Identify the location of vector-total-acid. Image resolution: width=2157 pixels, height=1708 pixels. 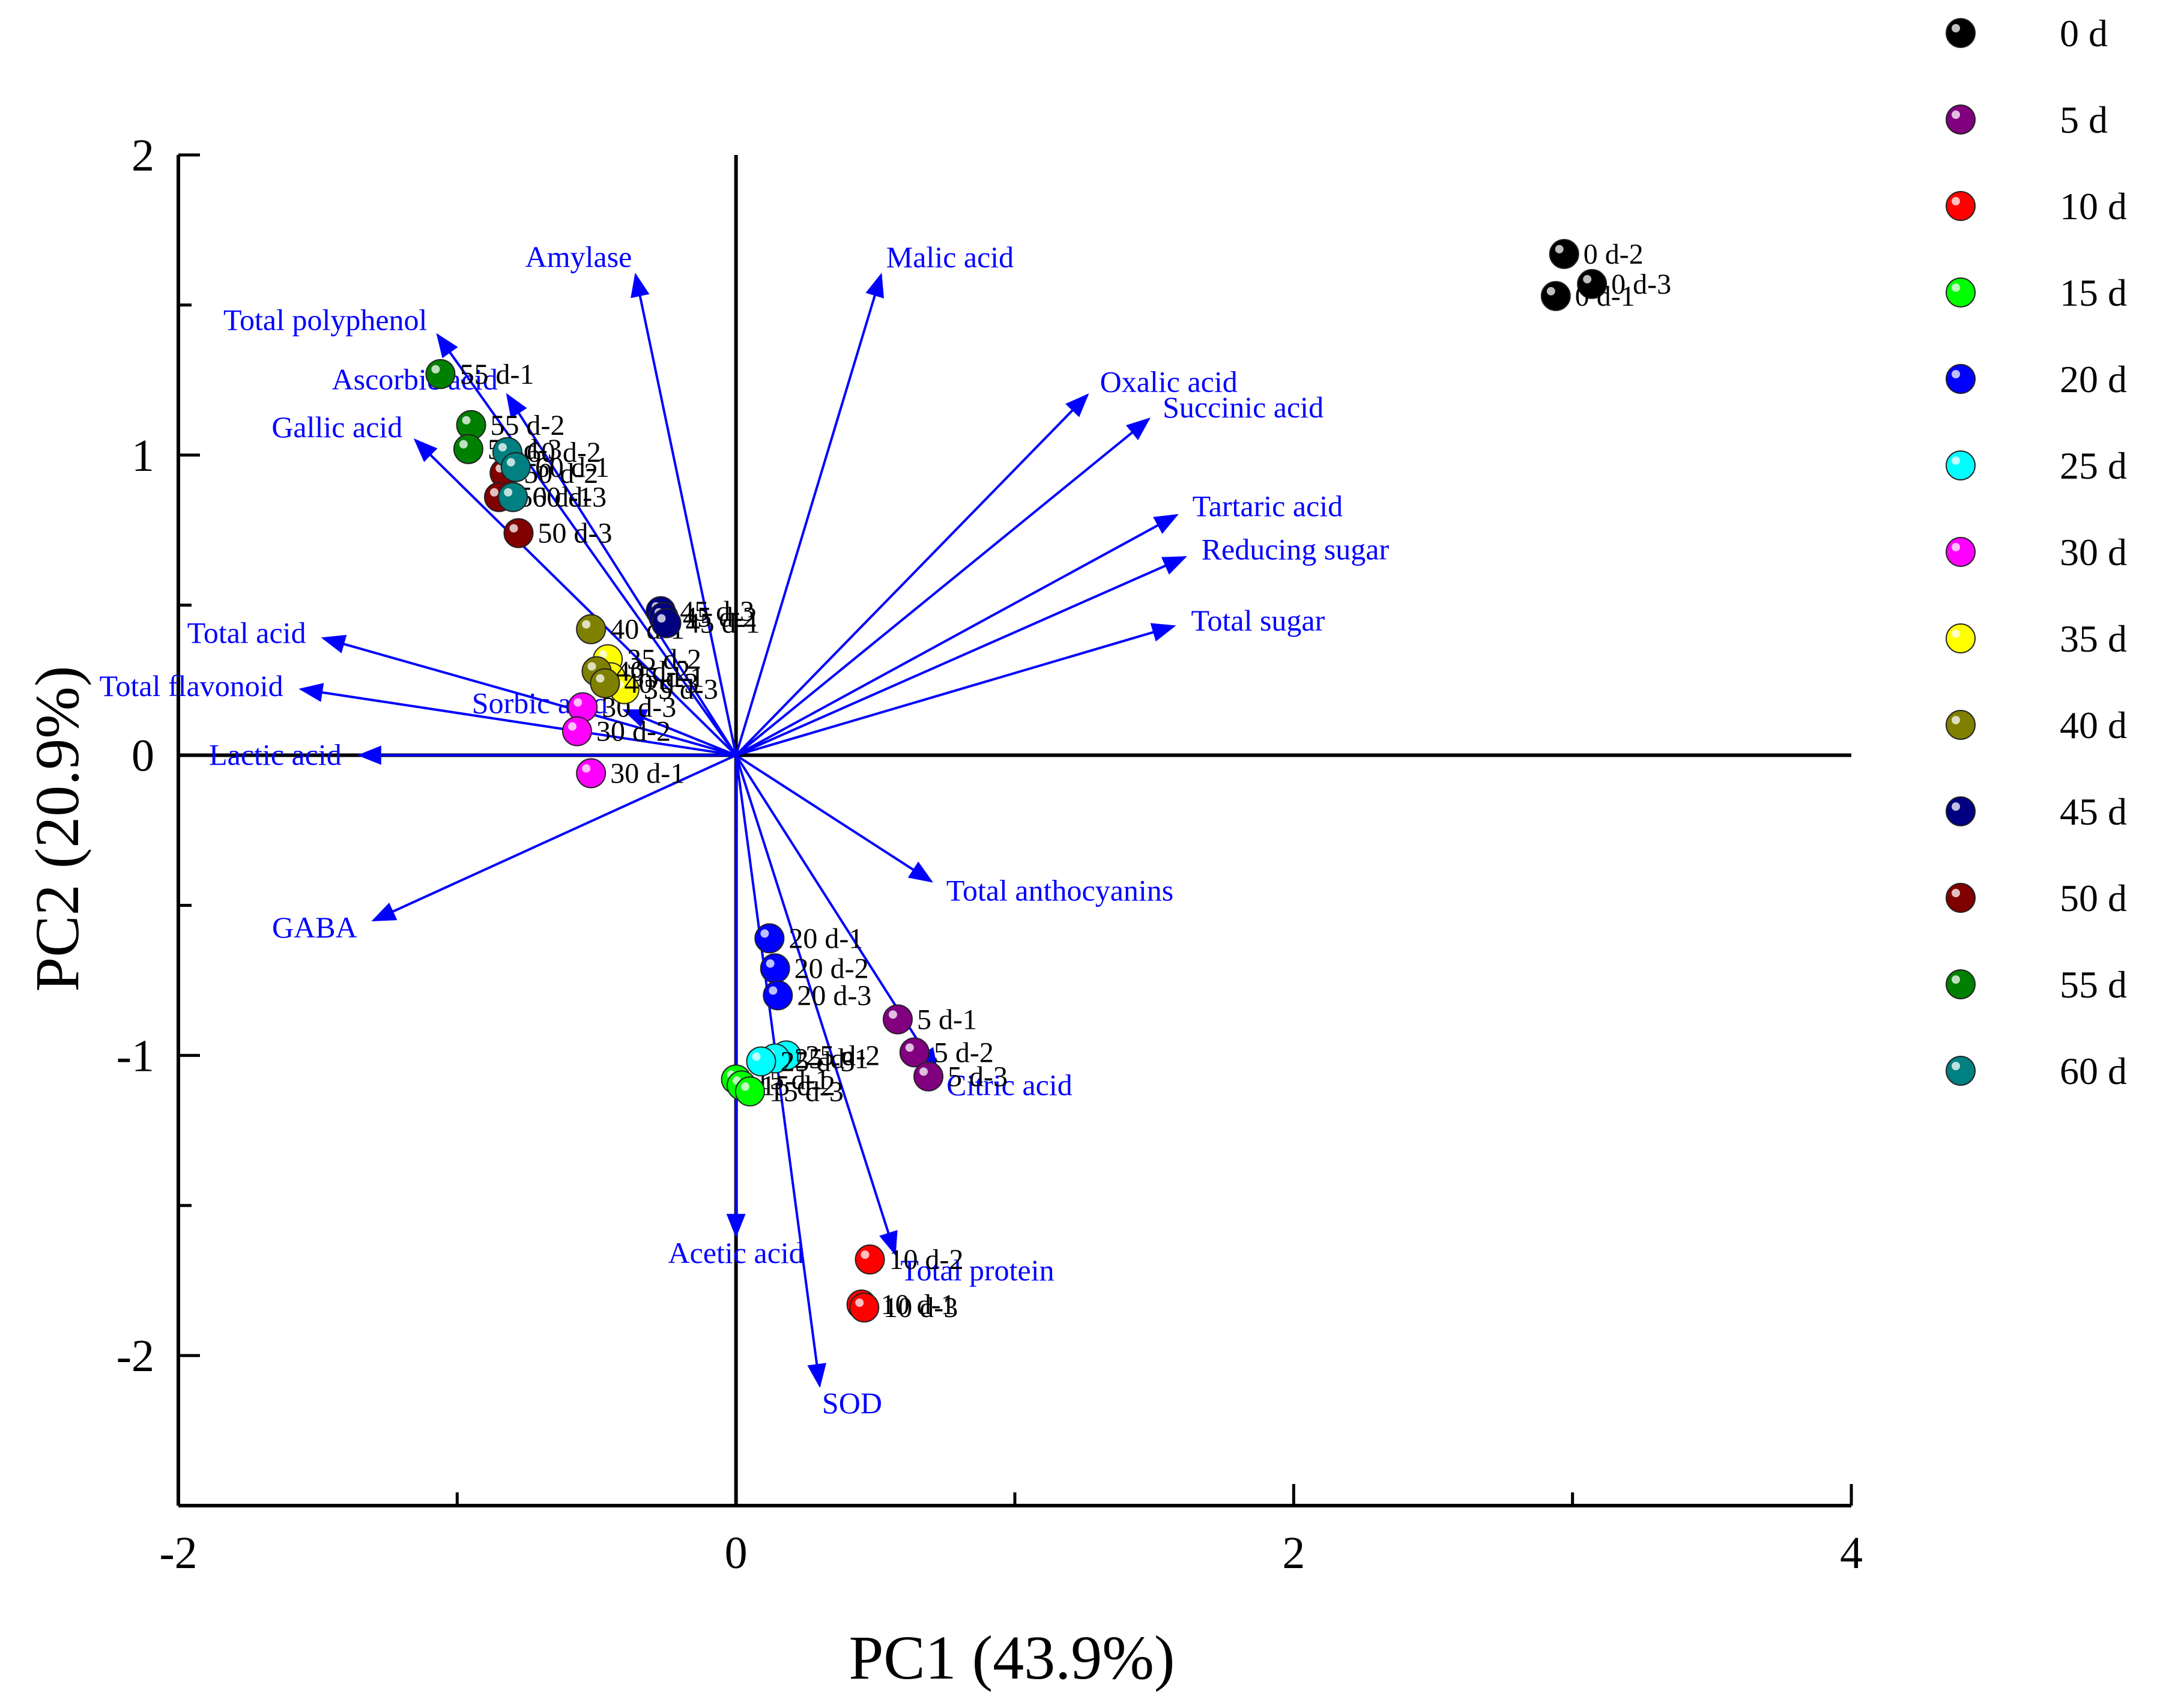
(529, 696).